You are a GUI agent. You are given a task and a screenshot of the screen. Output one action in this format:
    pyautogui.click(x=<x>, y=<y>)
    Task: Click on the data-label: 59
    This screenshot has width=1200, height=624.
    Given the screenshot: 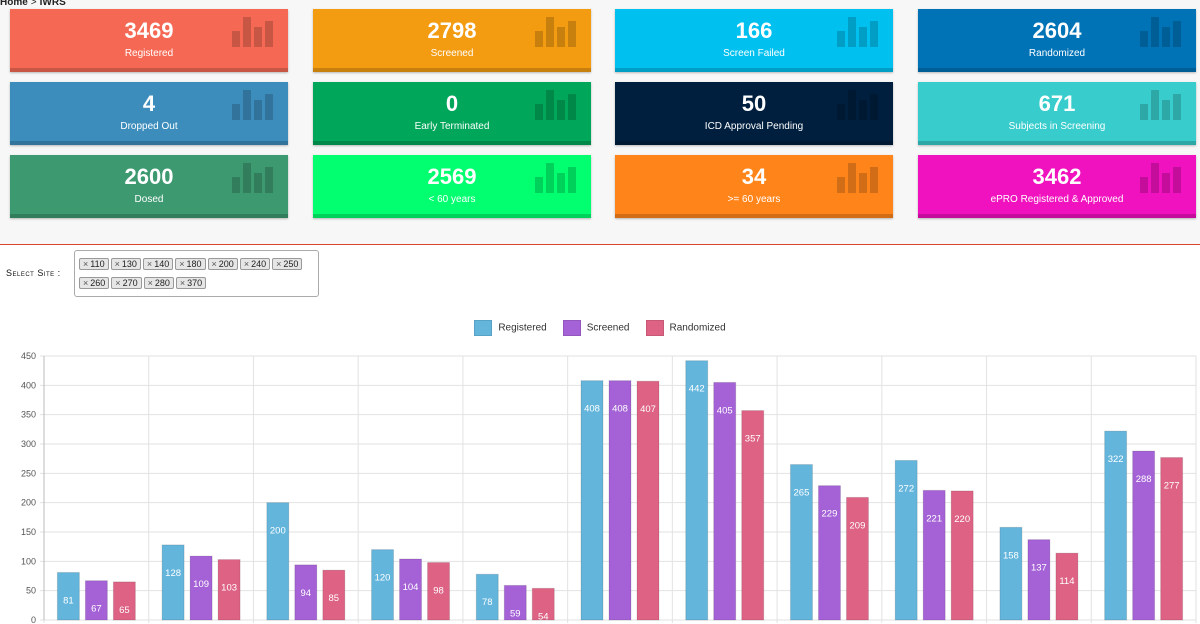 What is the action you would take?
    pyautogui.click(x=515, y=613)
    